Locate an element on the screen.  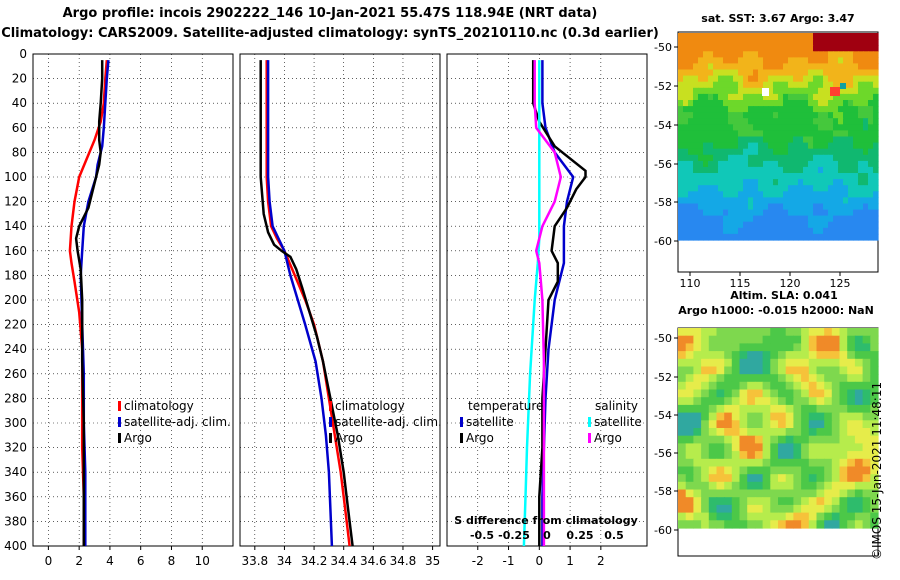
y-tick-label: 120 is located at coordinates (15, 202).